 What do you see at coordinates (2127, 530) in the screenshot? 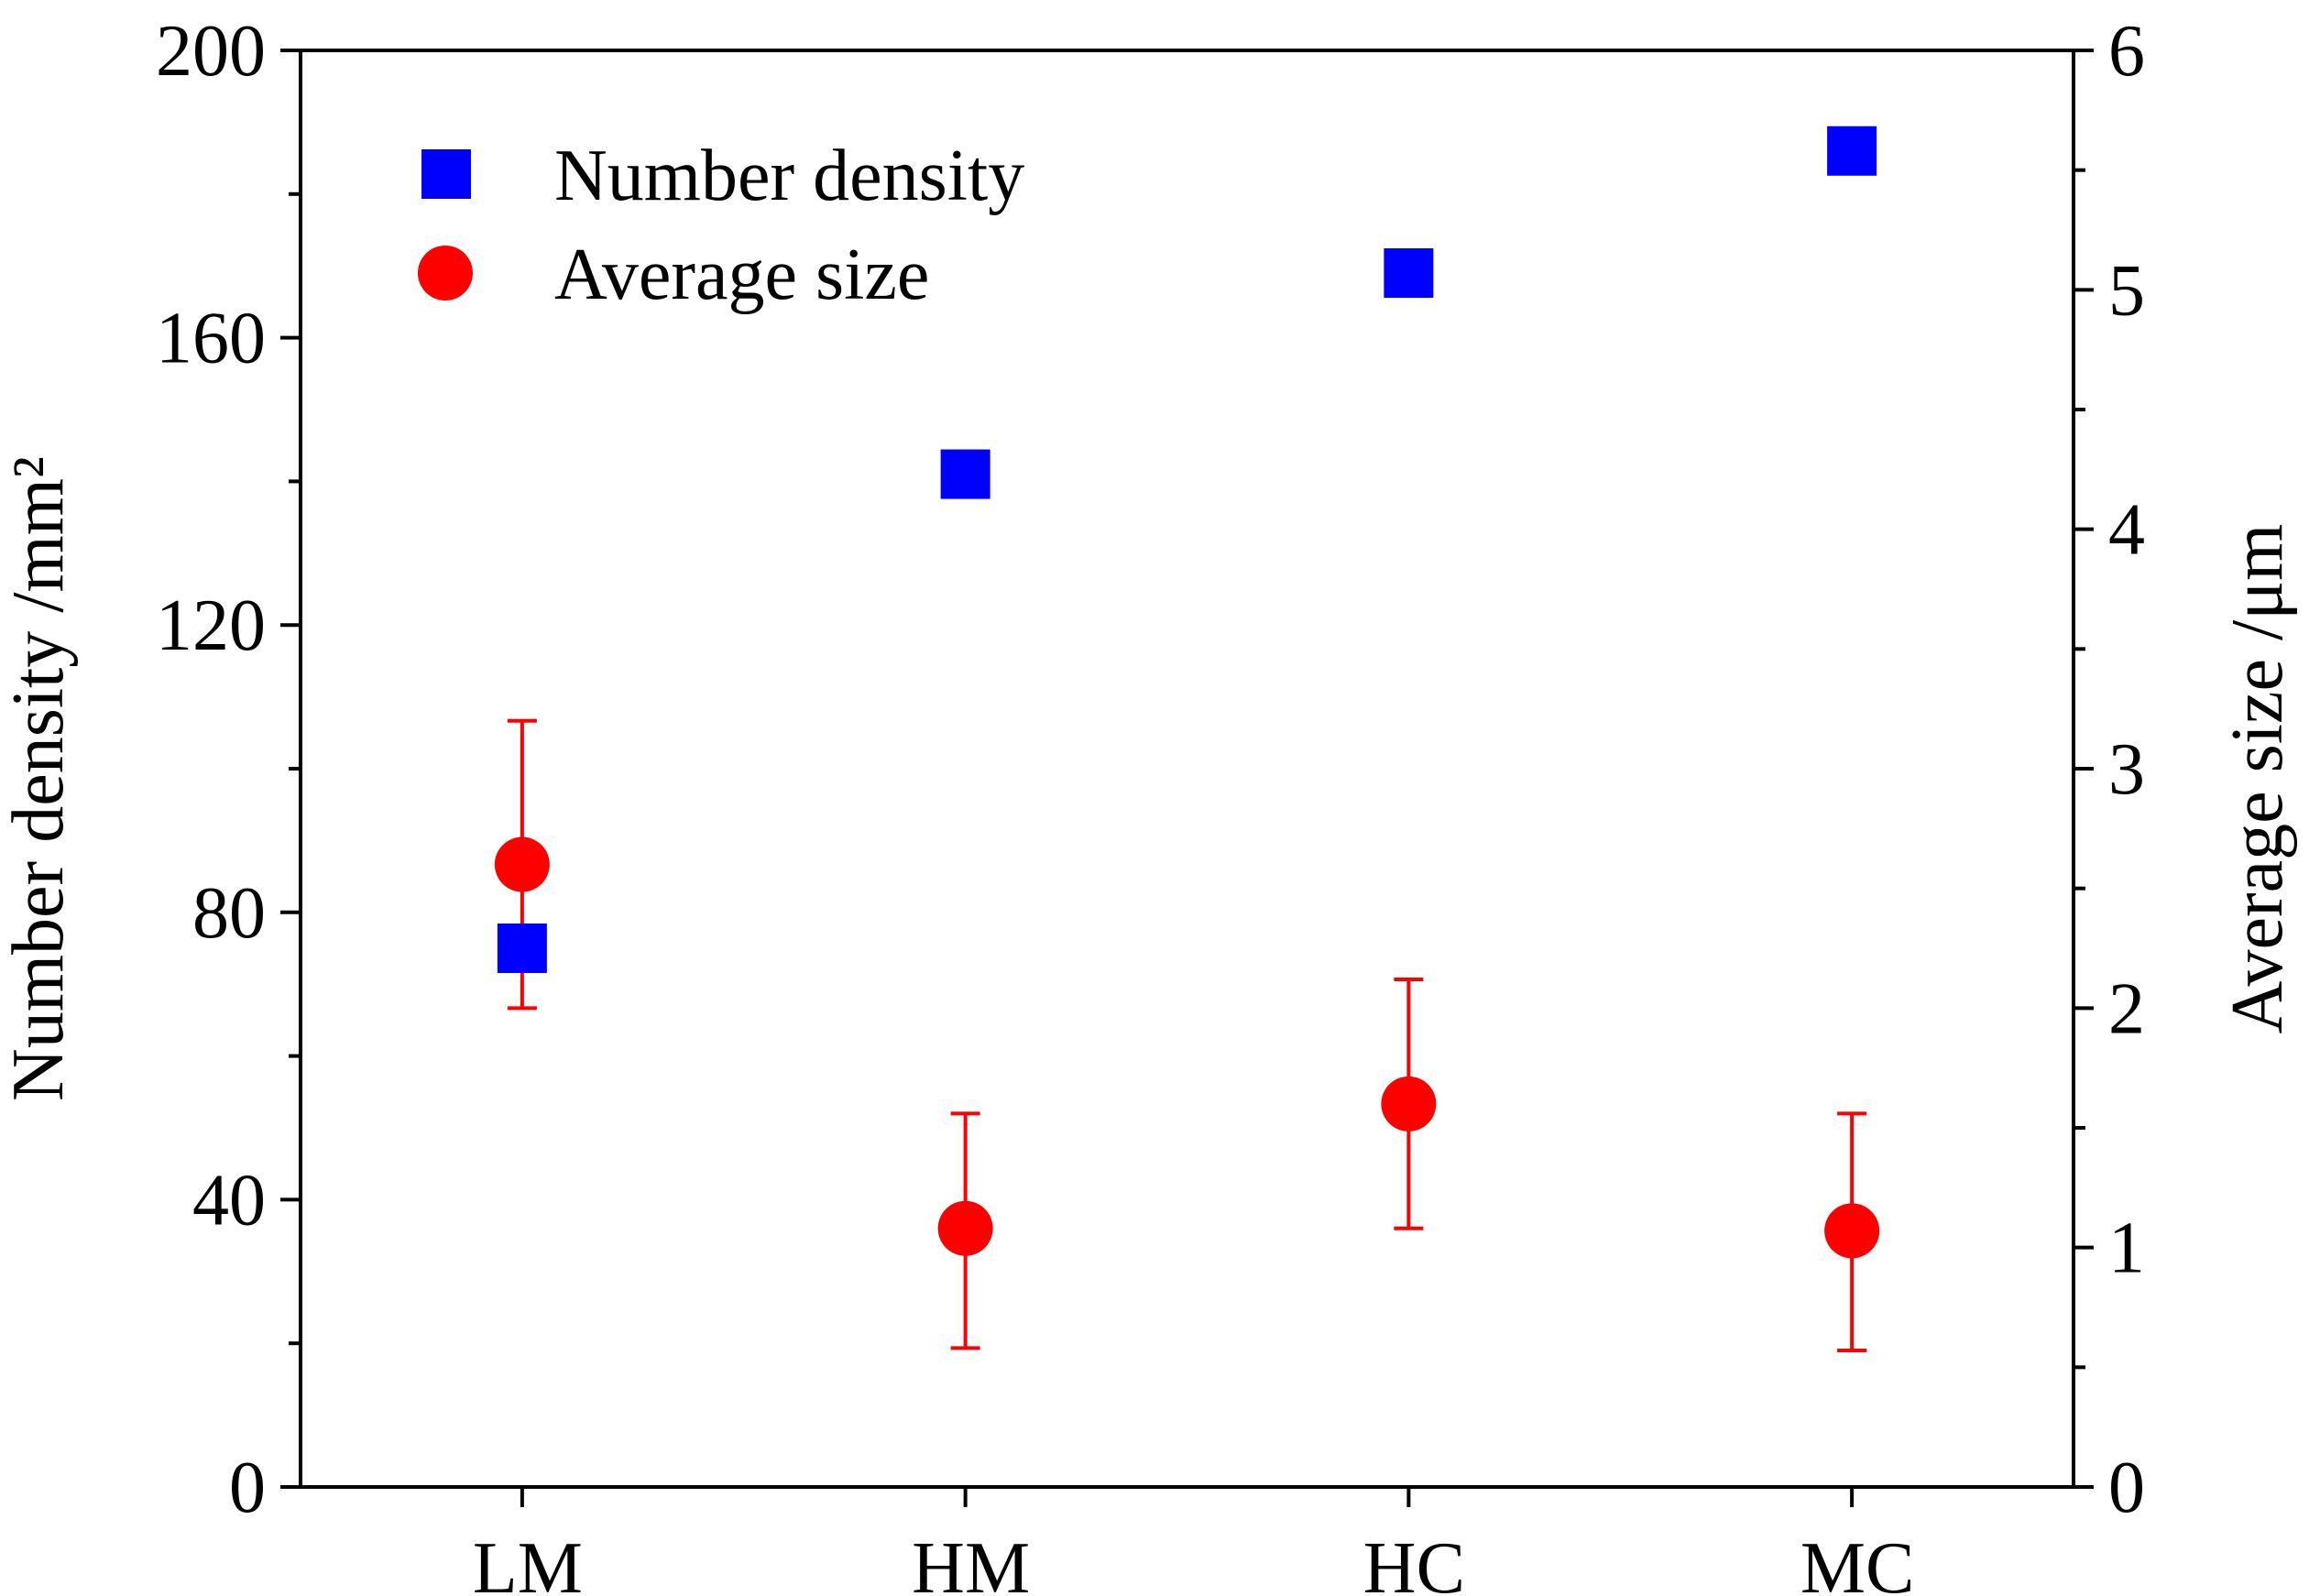
I see `right-tick-label: 4` at bounding box center [2127, 530].